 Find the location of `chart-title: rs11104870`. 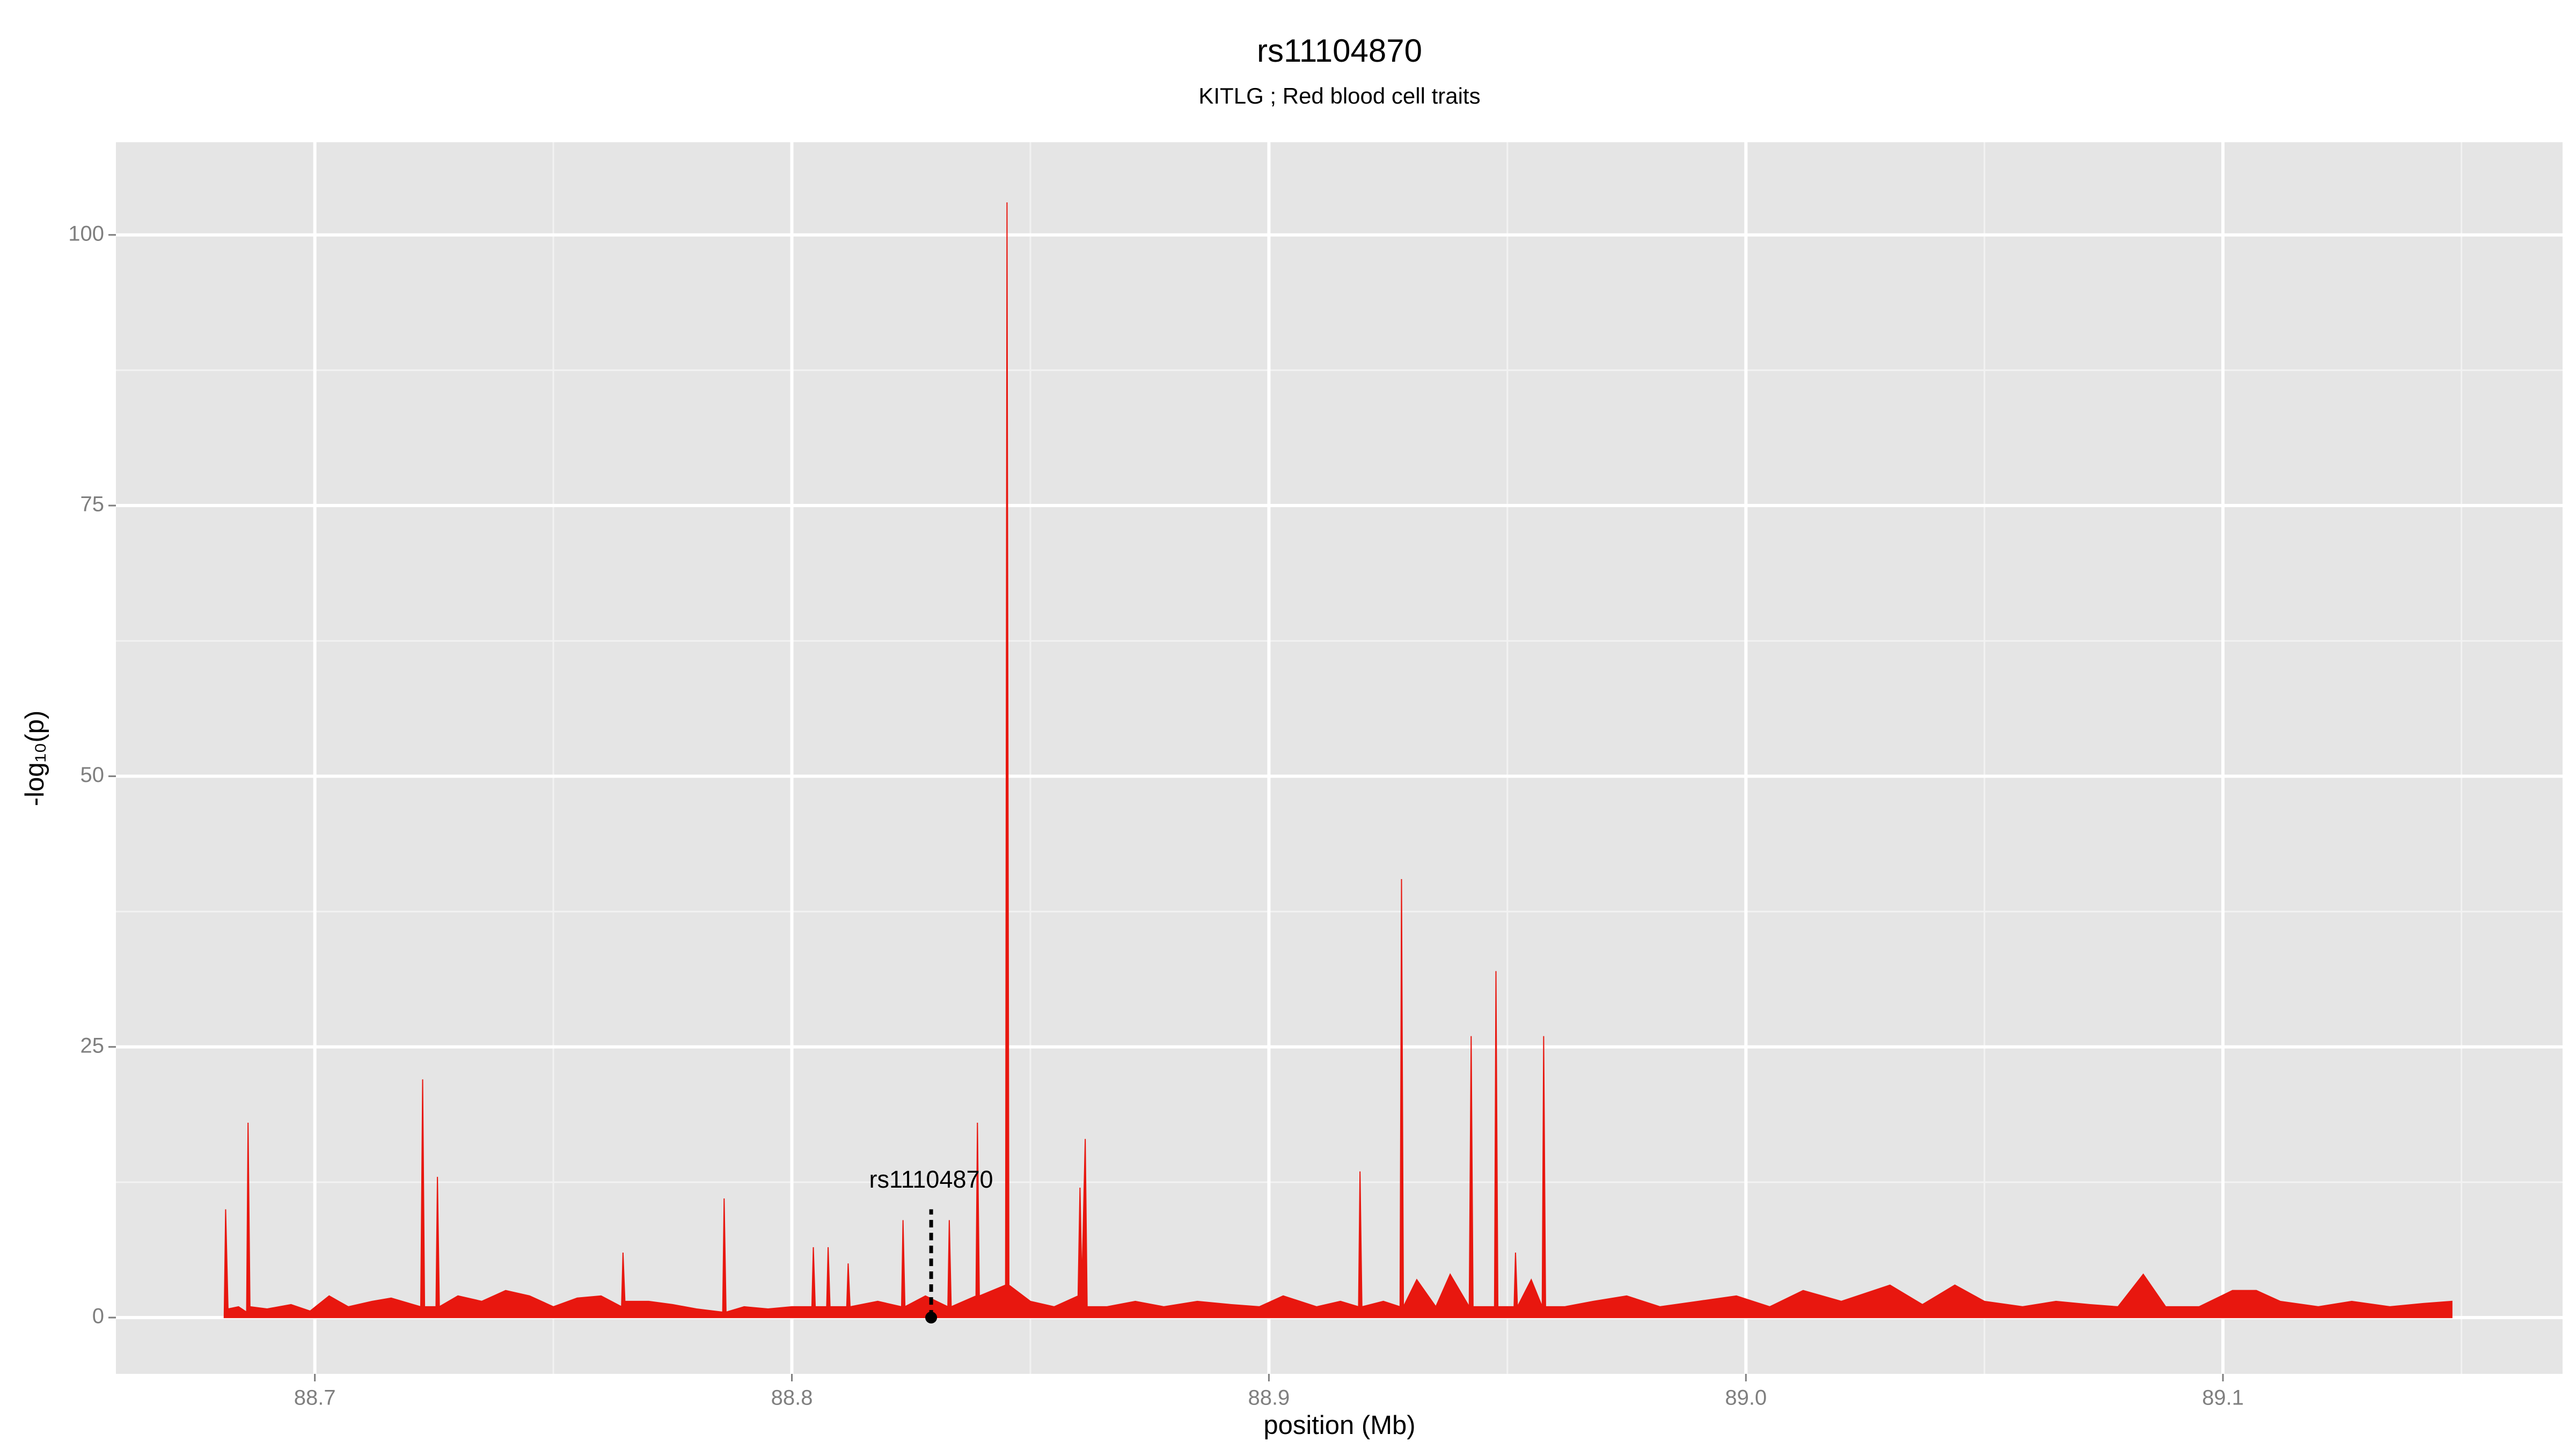

chart-title: rs11104870 is located at coordinates (1339, 51).